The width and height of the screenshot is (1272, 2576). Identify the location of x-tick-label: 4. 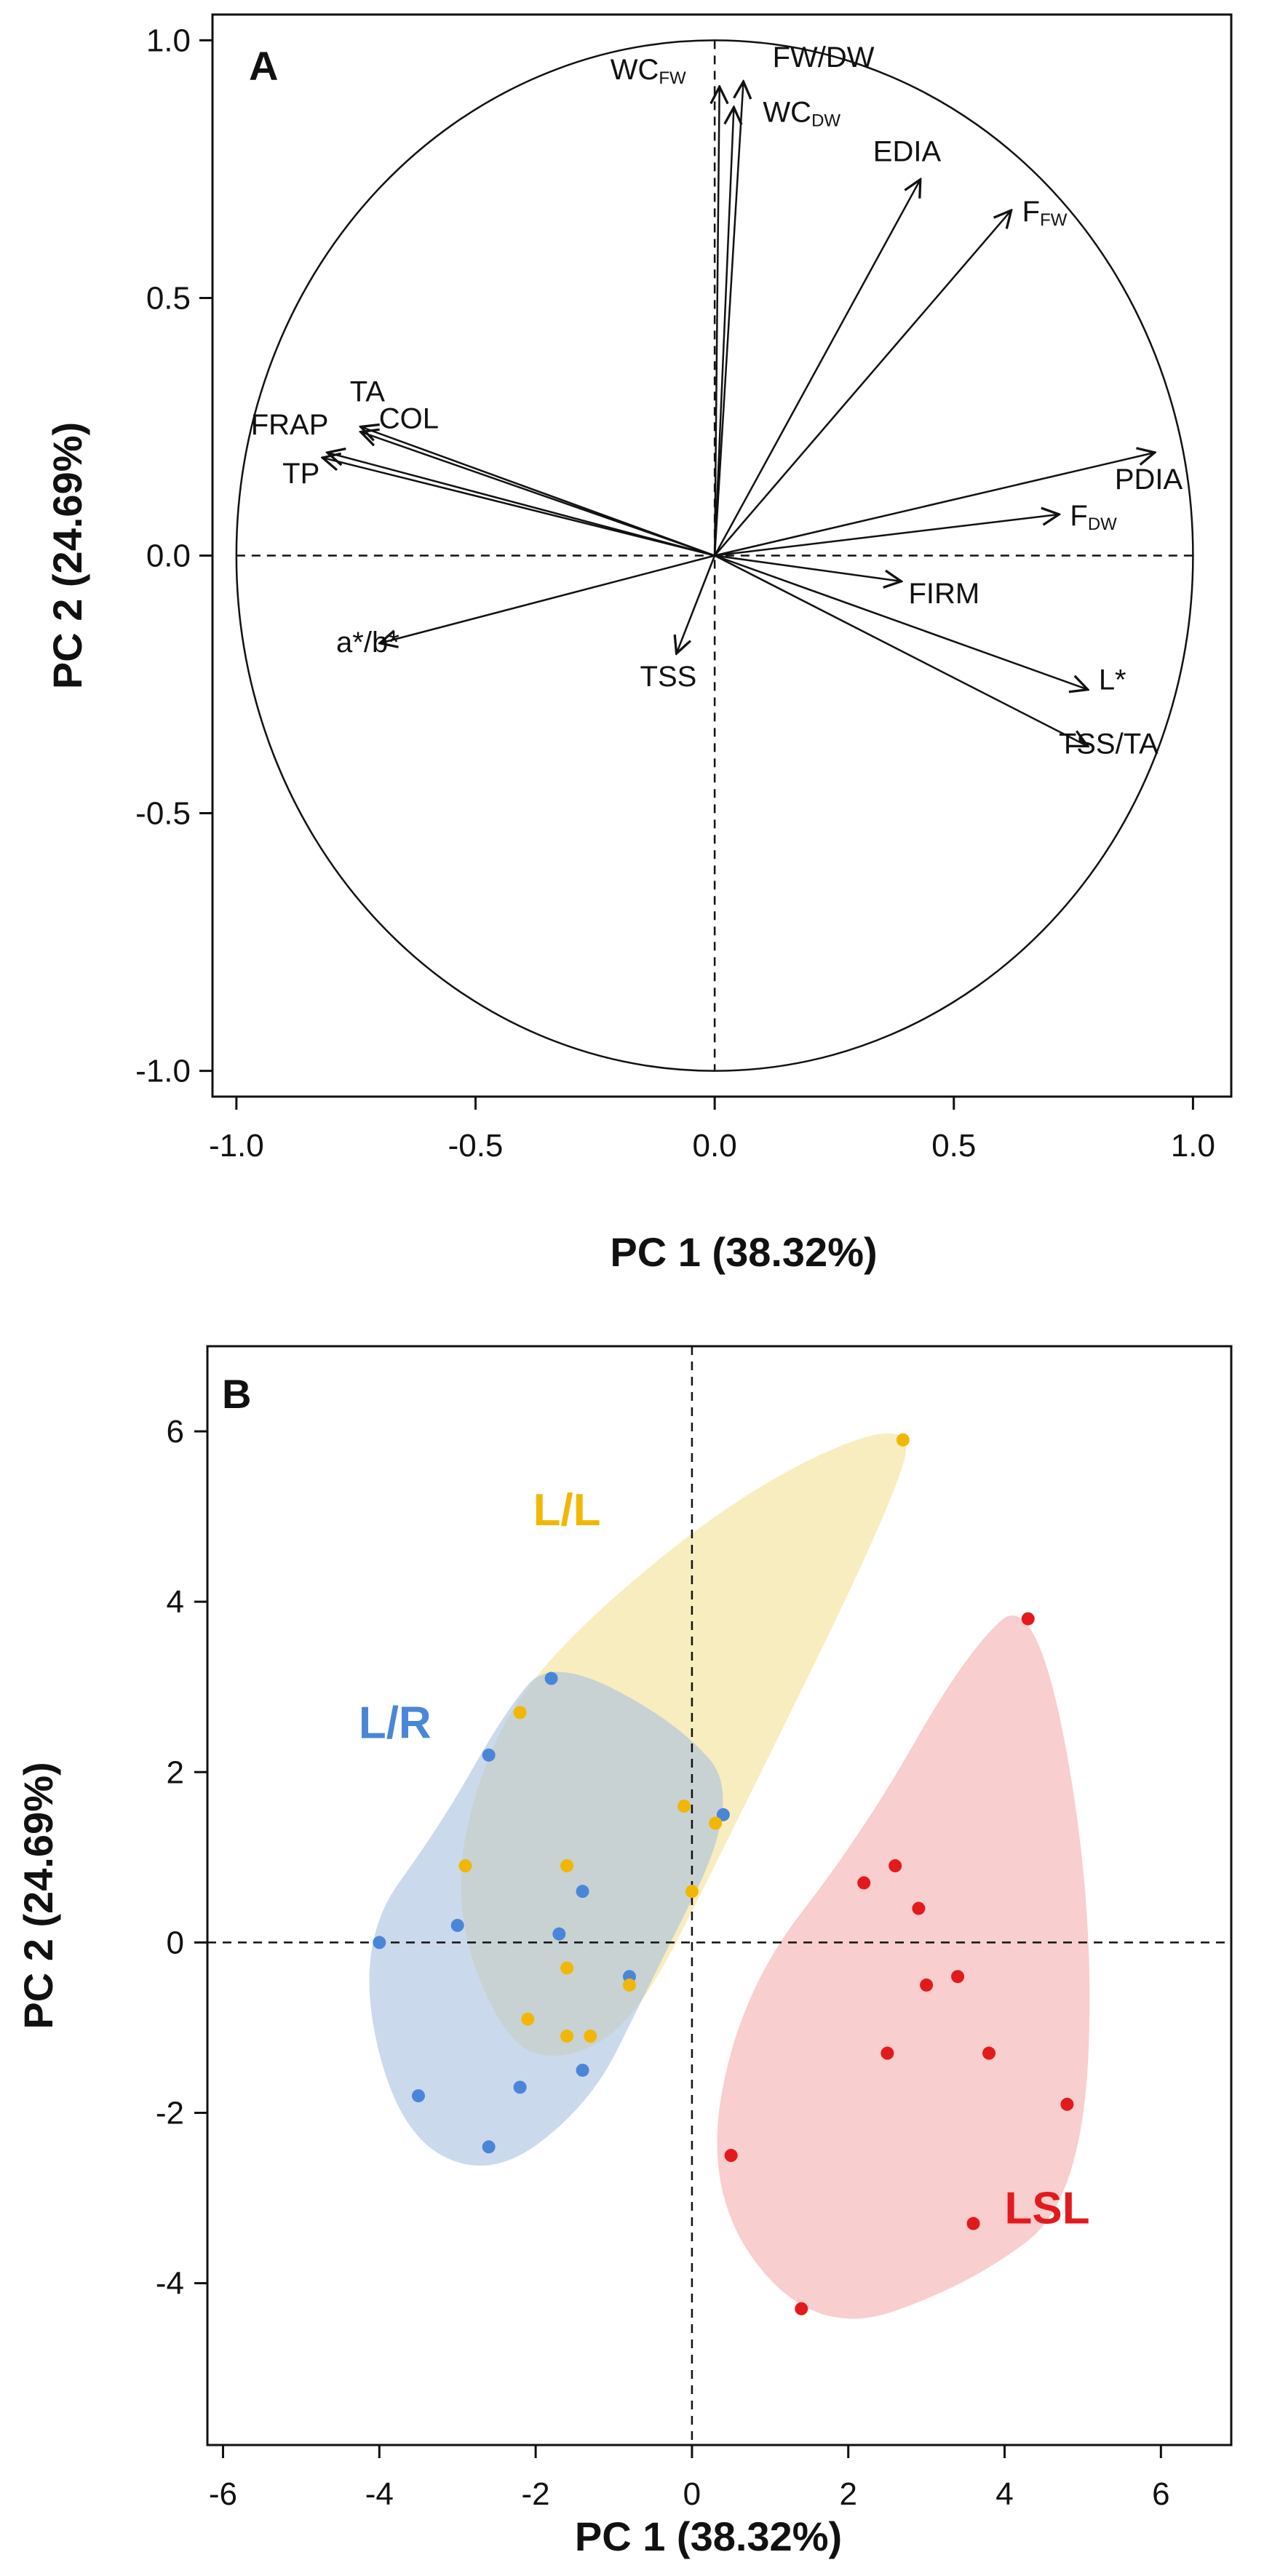
(1004, 2494).